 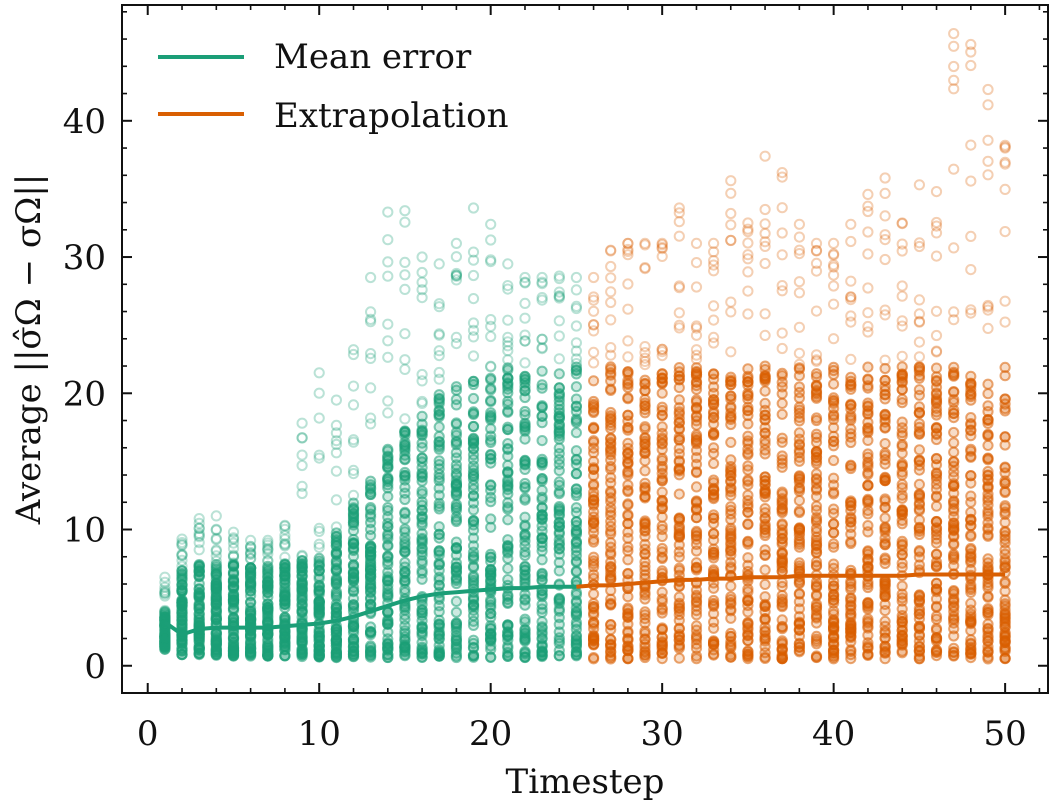 What do you see at coordinates (84, 531) in the screenshot?
I see `y-tick-label: 10` at bounding box center [84, 531].